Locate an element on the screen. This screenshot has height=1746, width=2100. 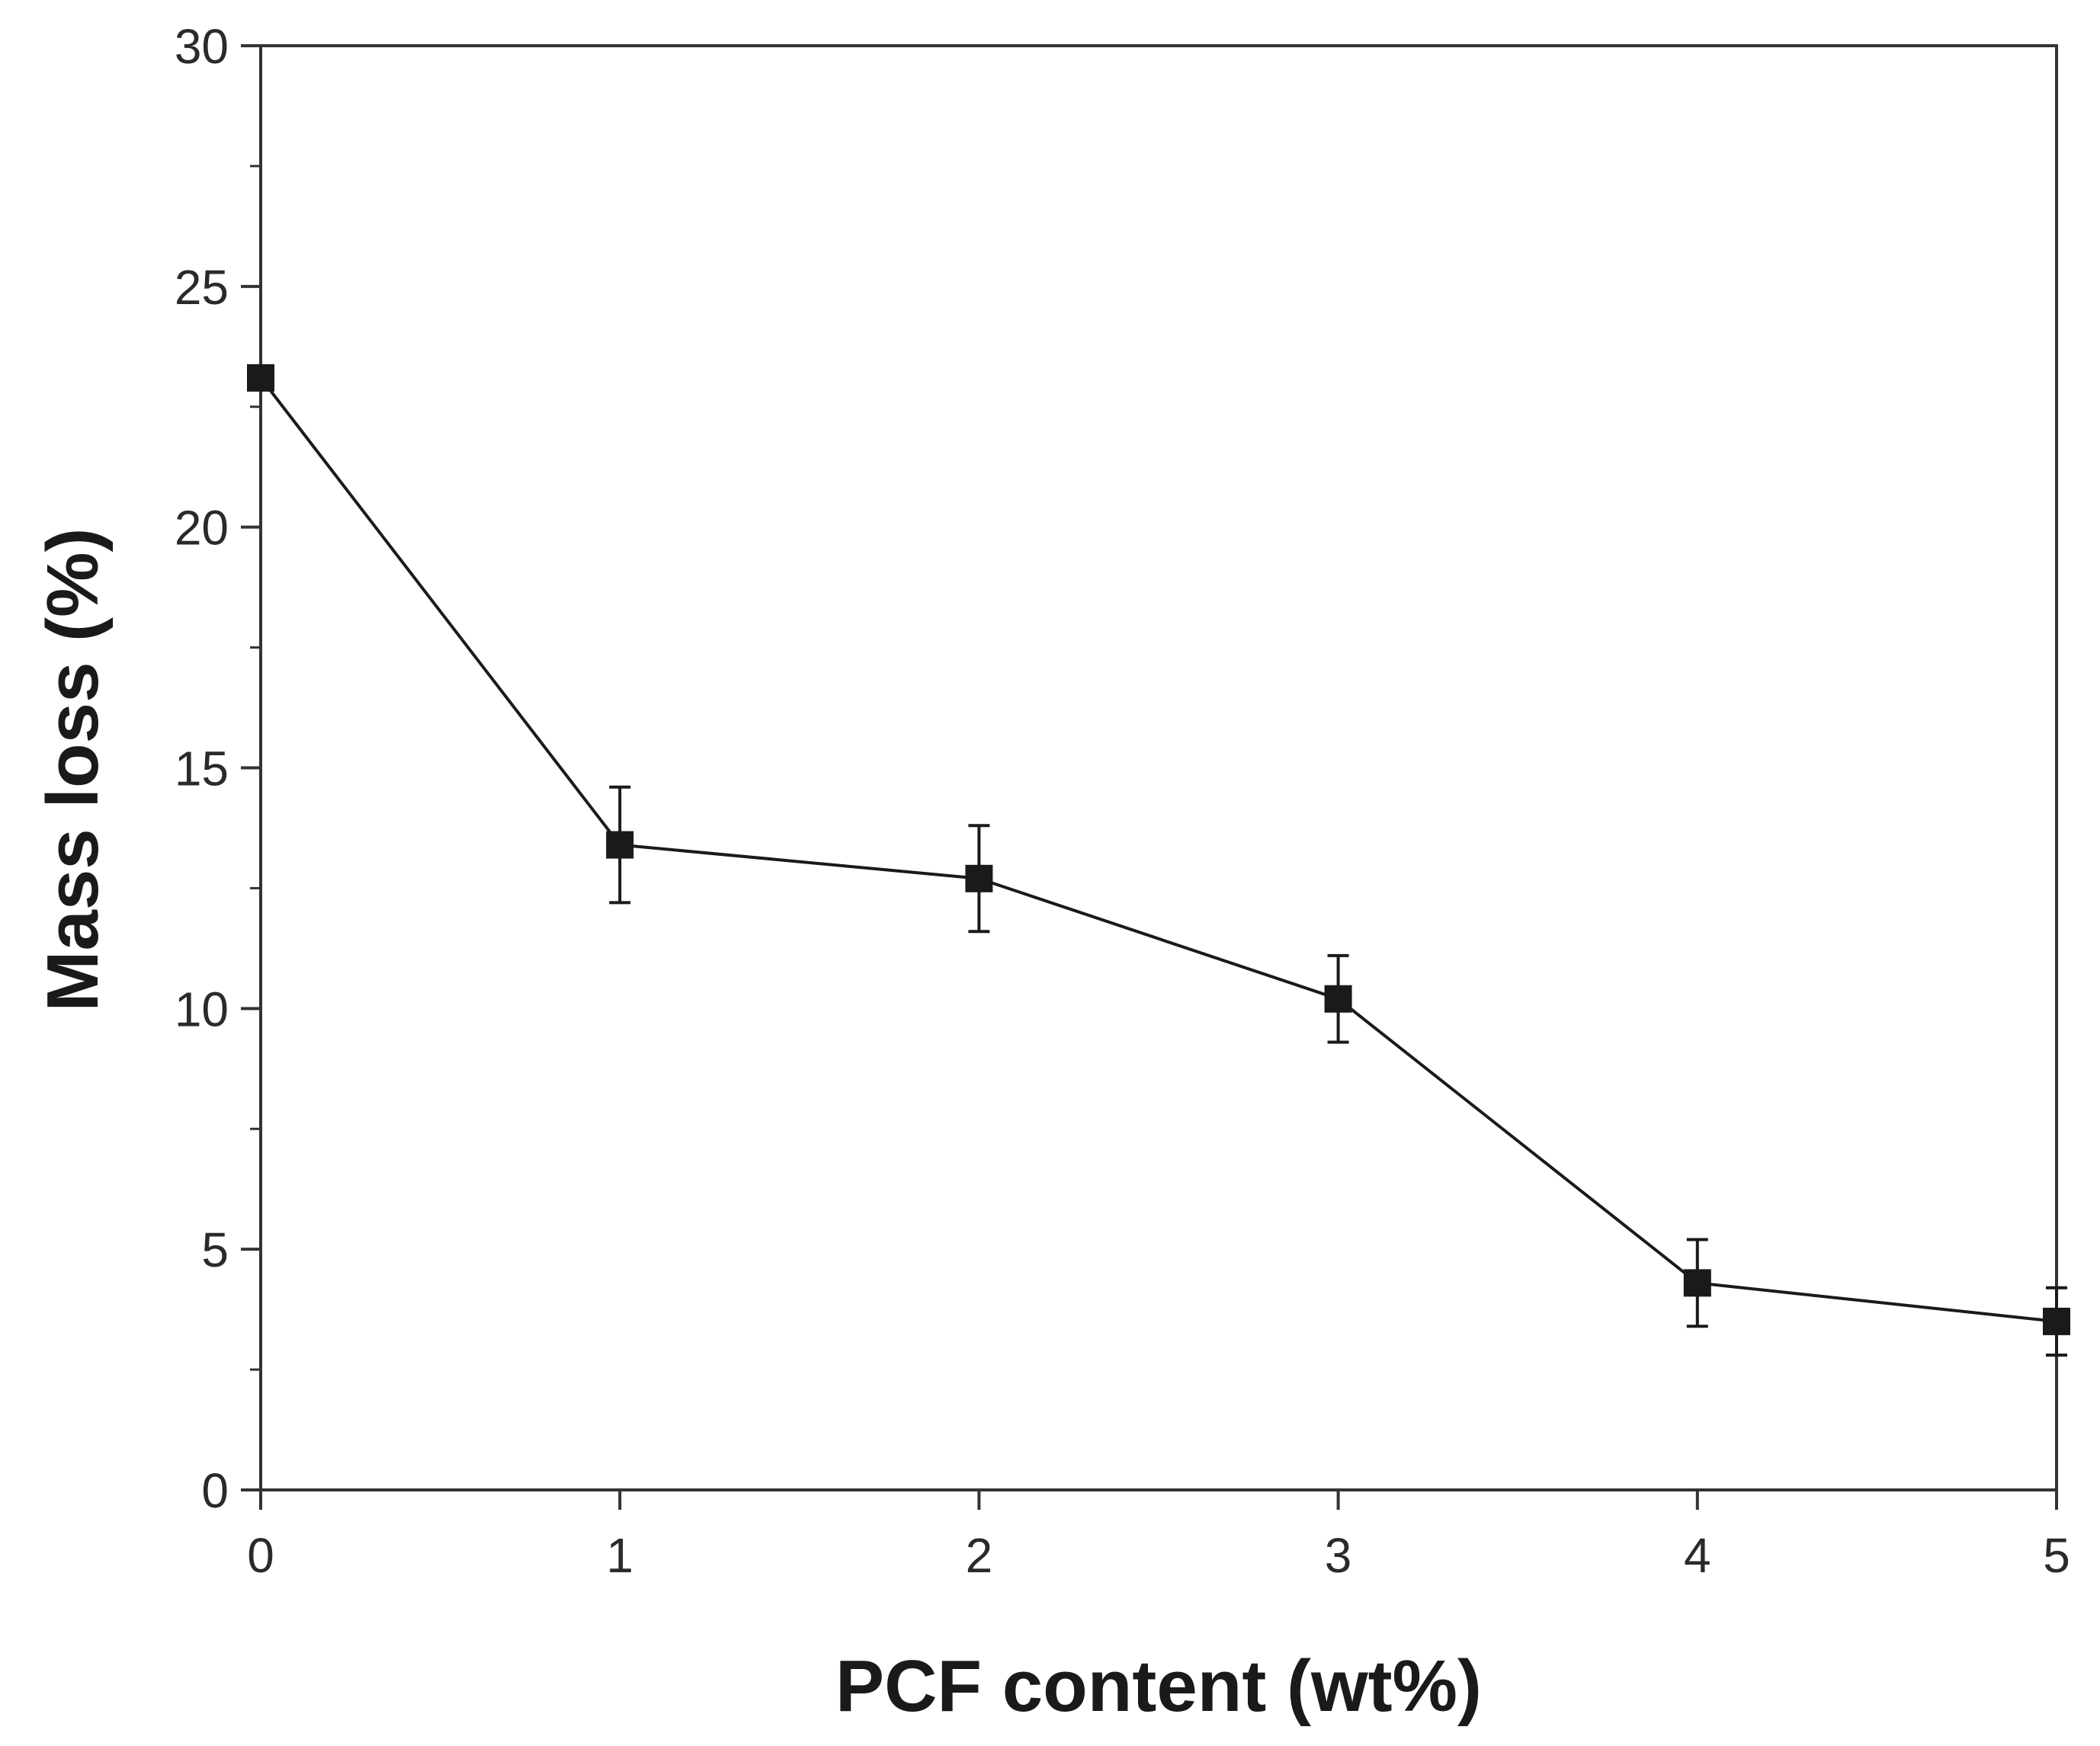
y-axis-title: Mass loss (%) is located at coordinates (73, 770).